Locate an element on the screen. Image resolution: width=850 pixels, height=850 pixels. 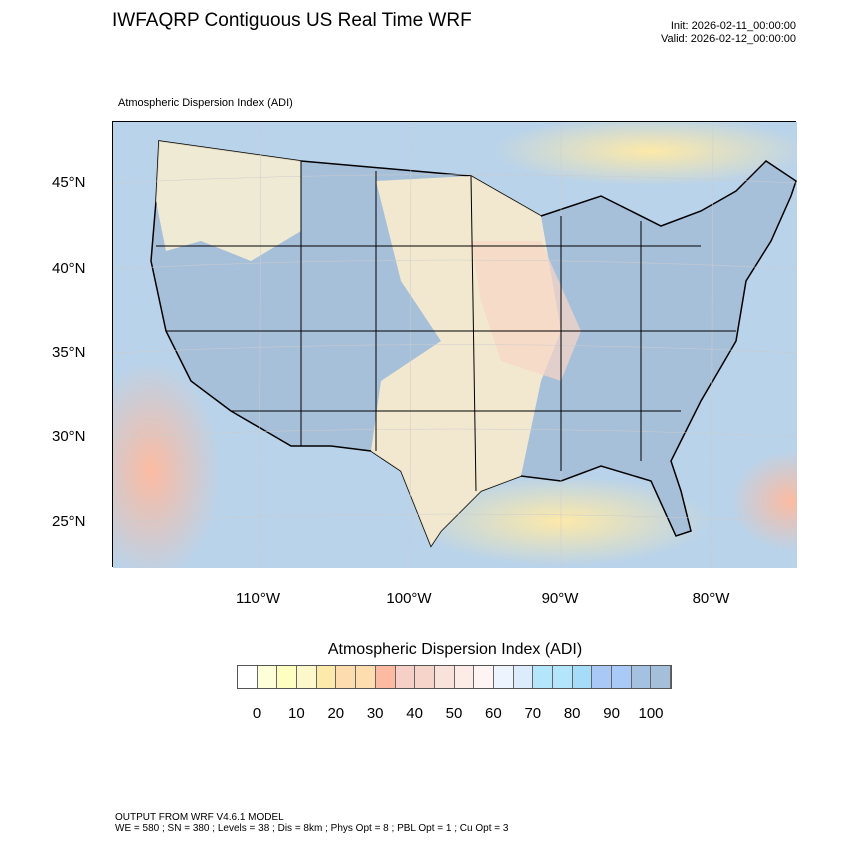
midwest-moderate-region is located at coordinates (526, 311).